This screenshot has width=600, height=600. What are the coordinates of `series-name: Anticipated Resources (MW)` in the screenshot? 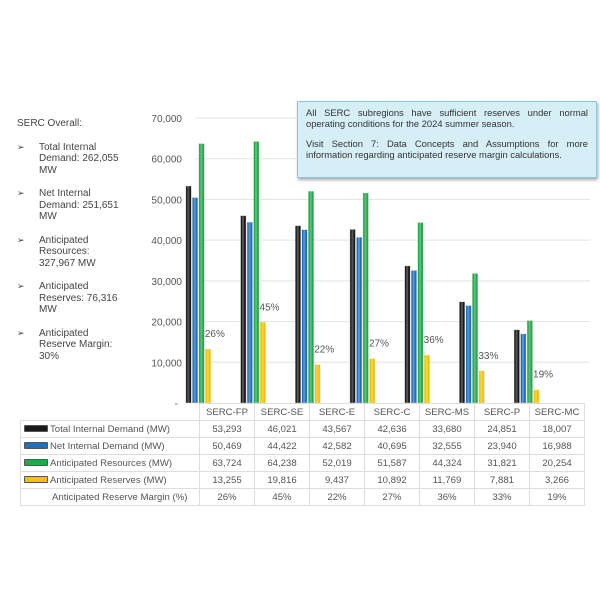 It's located at (111, 463).